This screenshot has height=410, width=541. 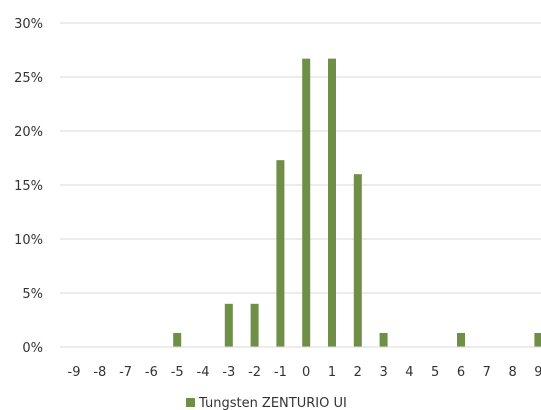 I want to click on x-tick-label: 7, so click(x=487, y=372).